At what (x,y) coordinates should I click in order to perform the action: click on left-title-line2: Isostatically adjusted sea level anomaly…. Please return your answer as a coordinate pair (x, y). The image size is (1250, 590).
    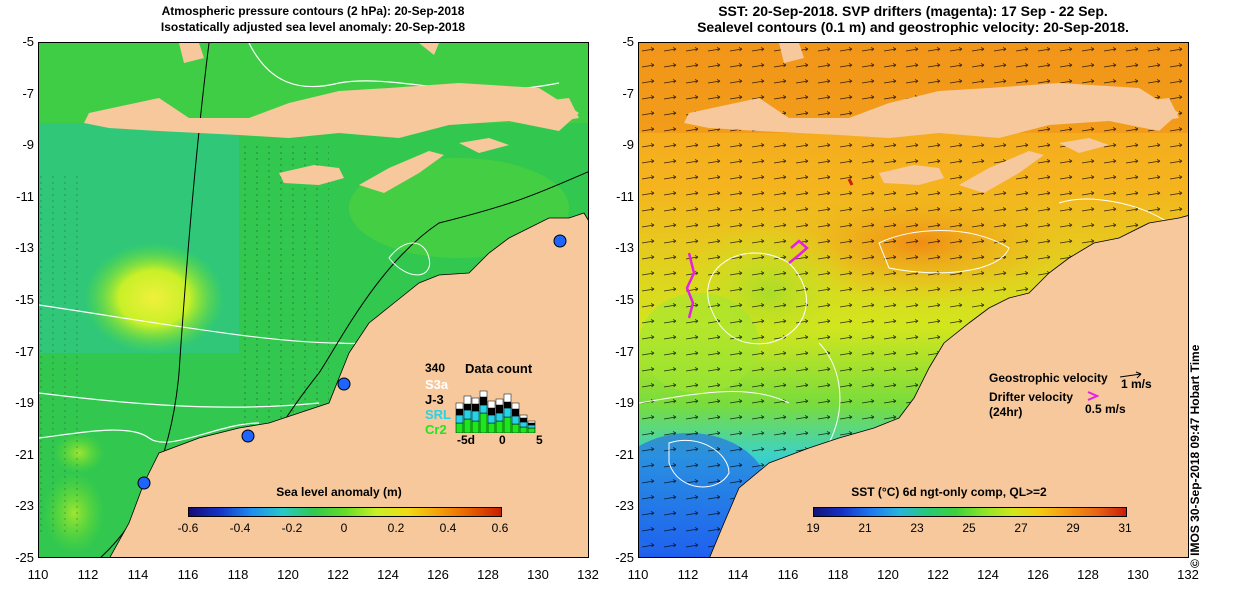
    Looking at the image, I should click on (313, 27).